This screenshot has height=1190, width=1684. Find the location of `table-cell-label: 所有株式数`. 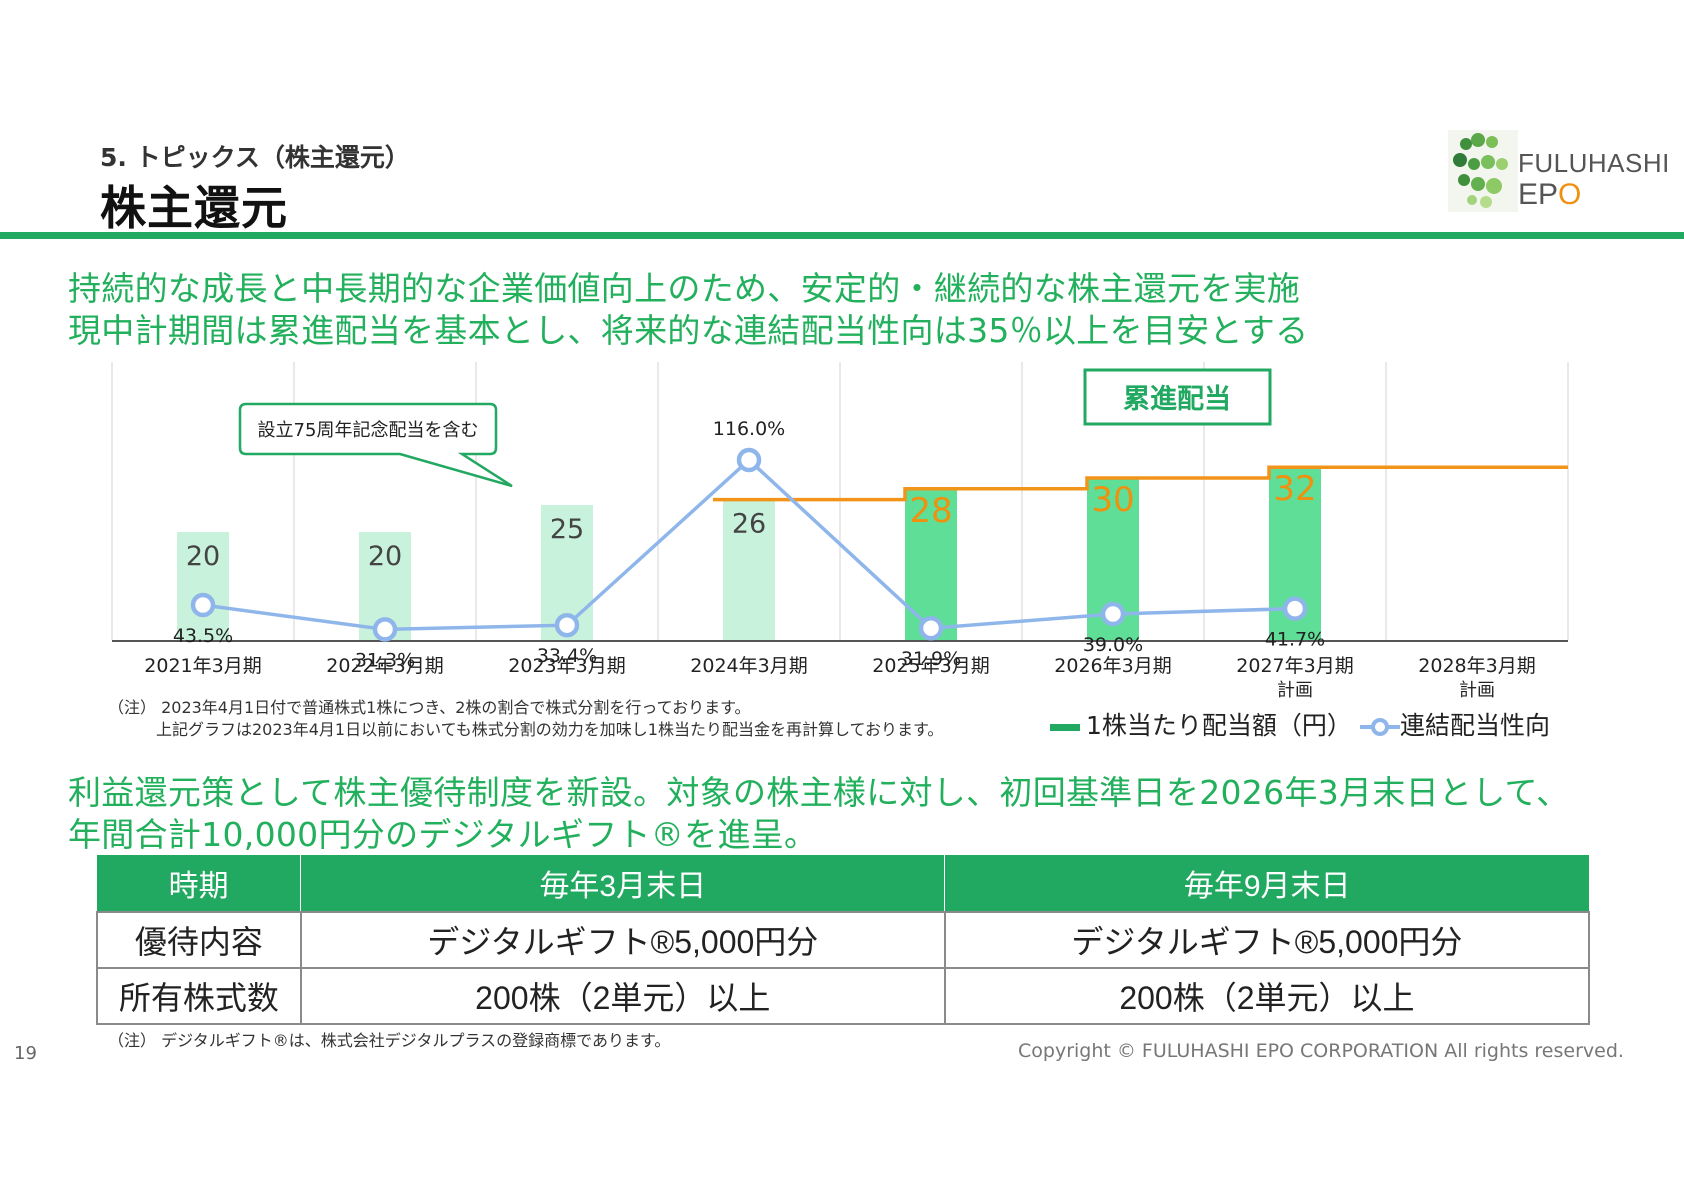

table-cell-label: 所有株式数 is located at coordinates (199, 996).